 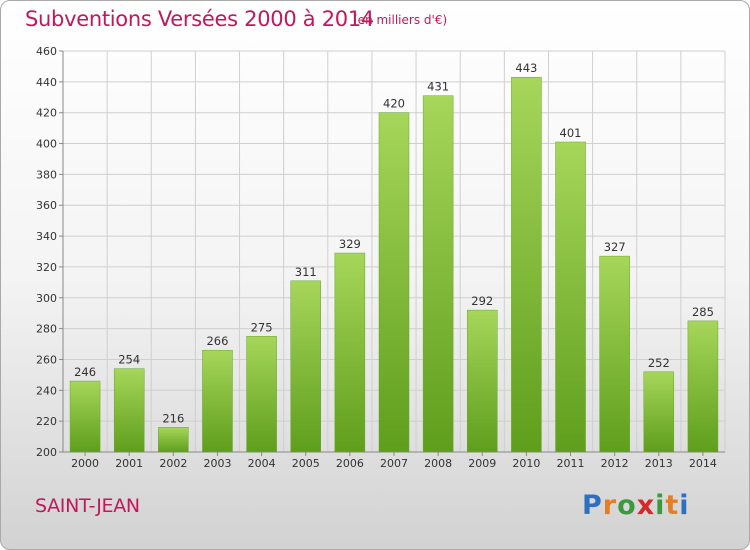 What do you see at coordinates (646, 505) in the screenshot?
I see `logo-letter: x` at bounding box center [646, 505].